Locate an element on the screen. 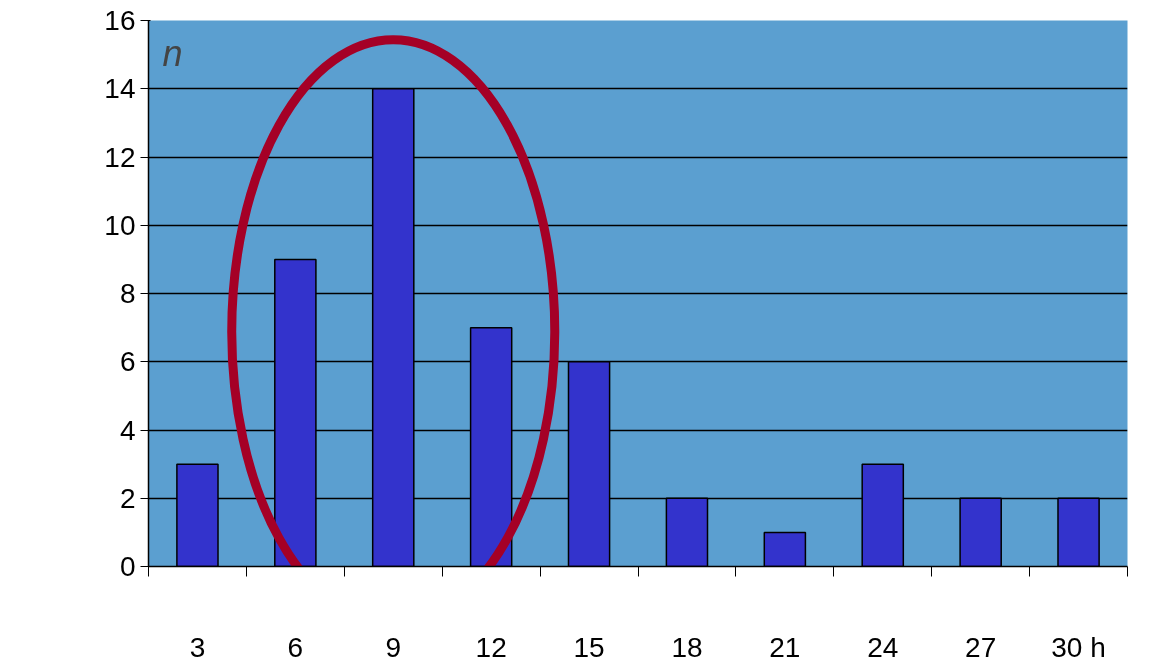 The height and width of the screenshot is (665, 1149). x-tick-label: 24 is located at coordinates (883, 647).